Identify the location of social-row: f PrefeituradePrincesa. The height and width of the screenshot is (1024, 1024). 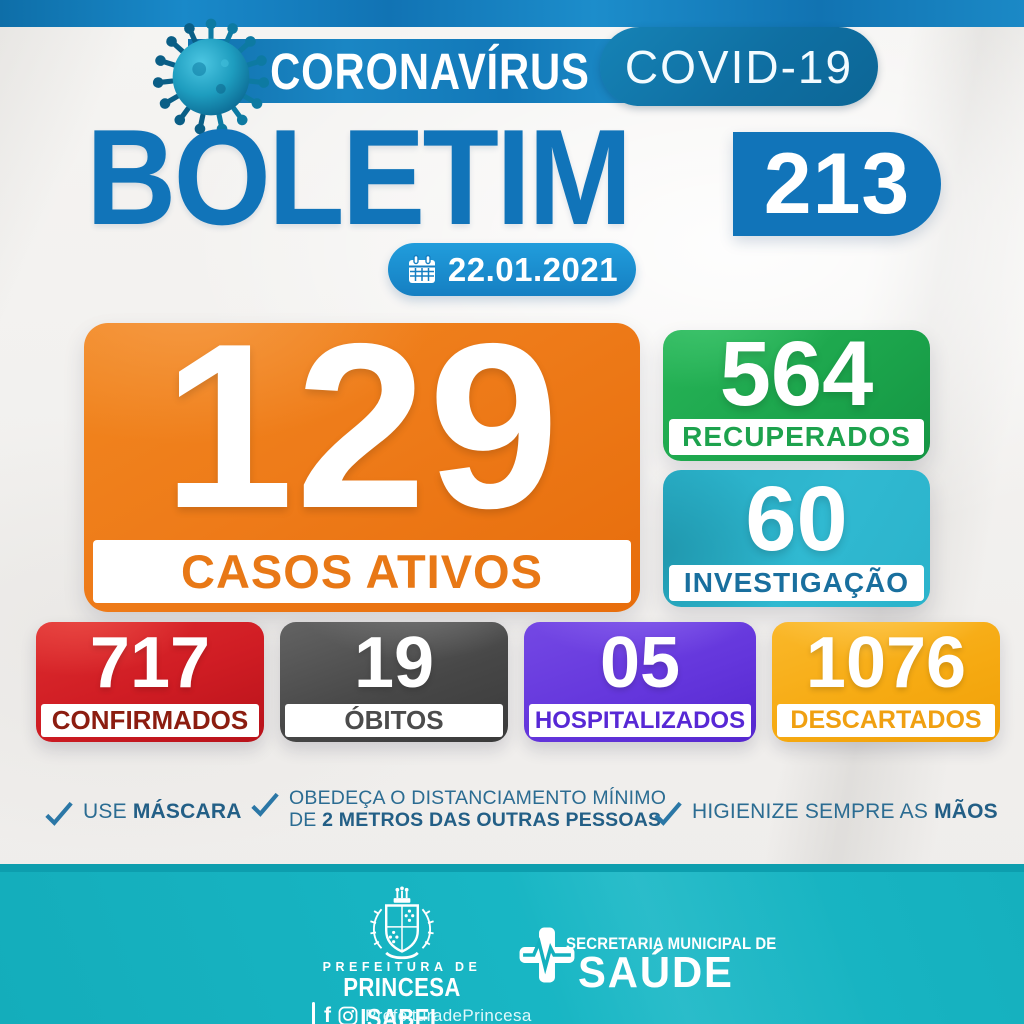
(422, 1013).